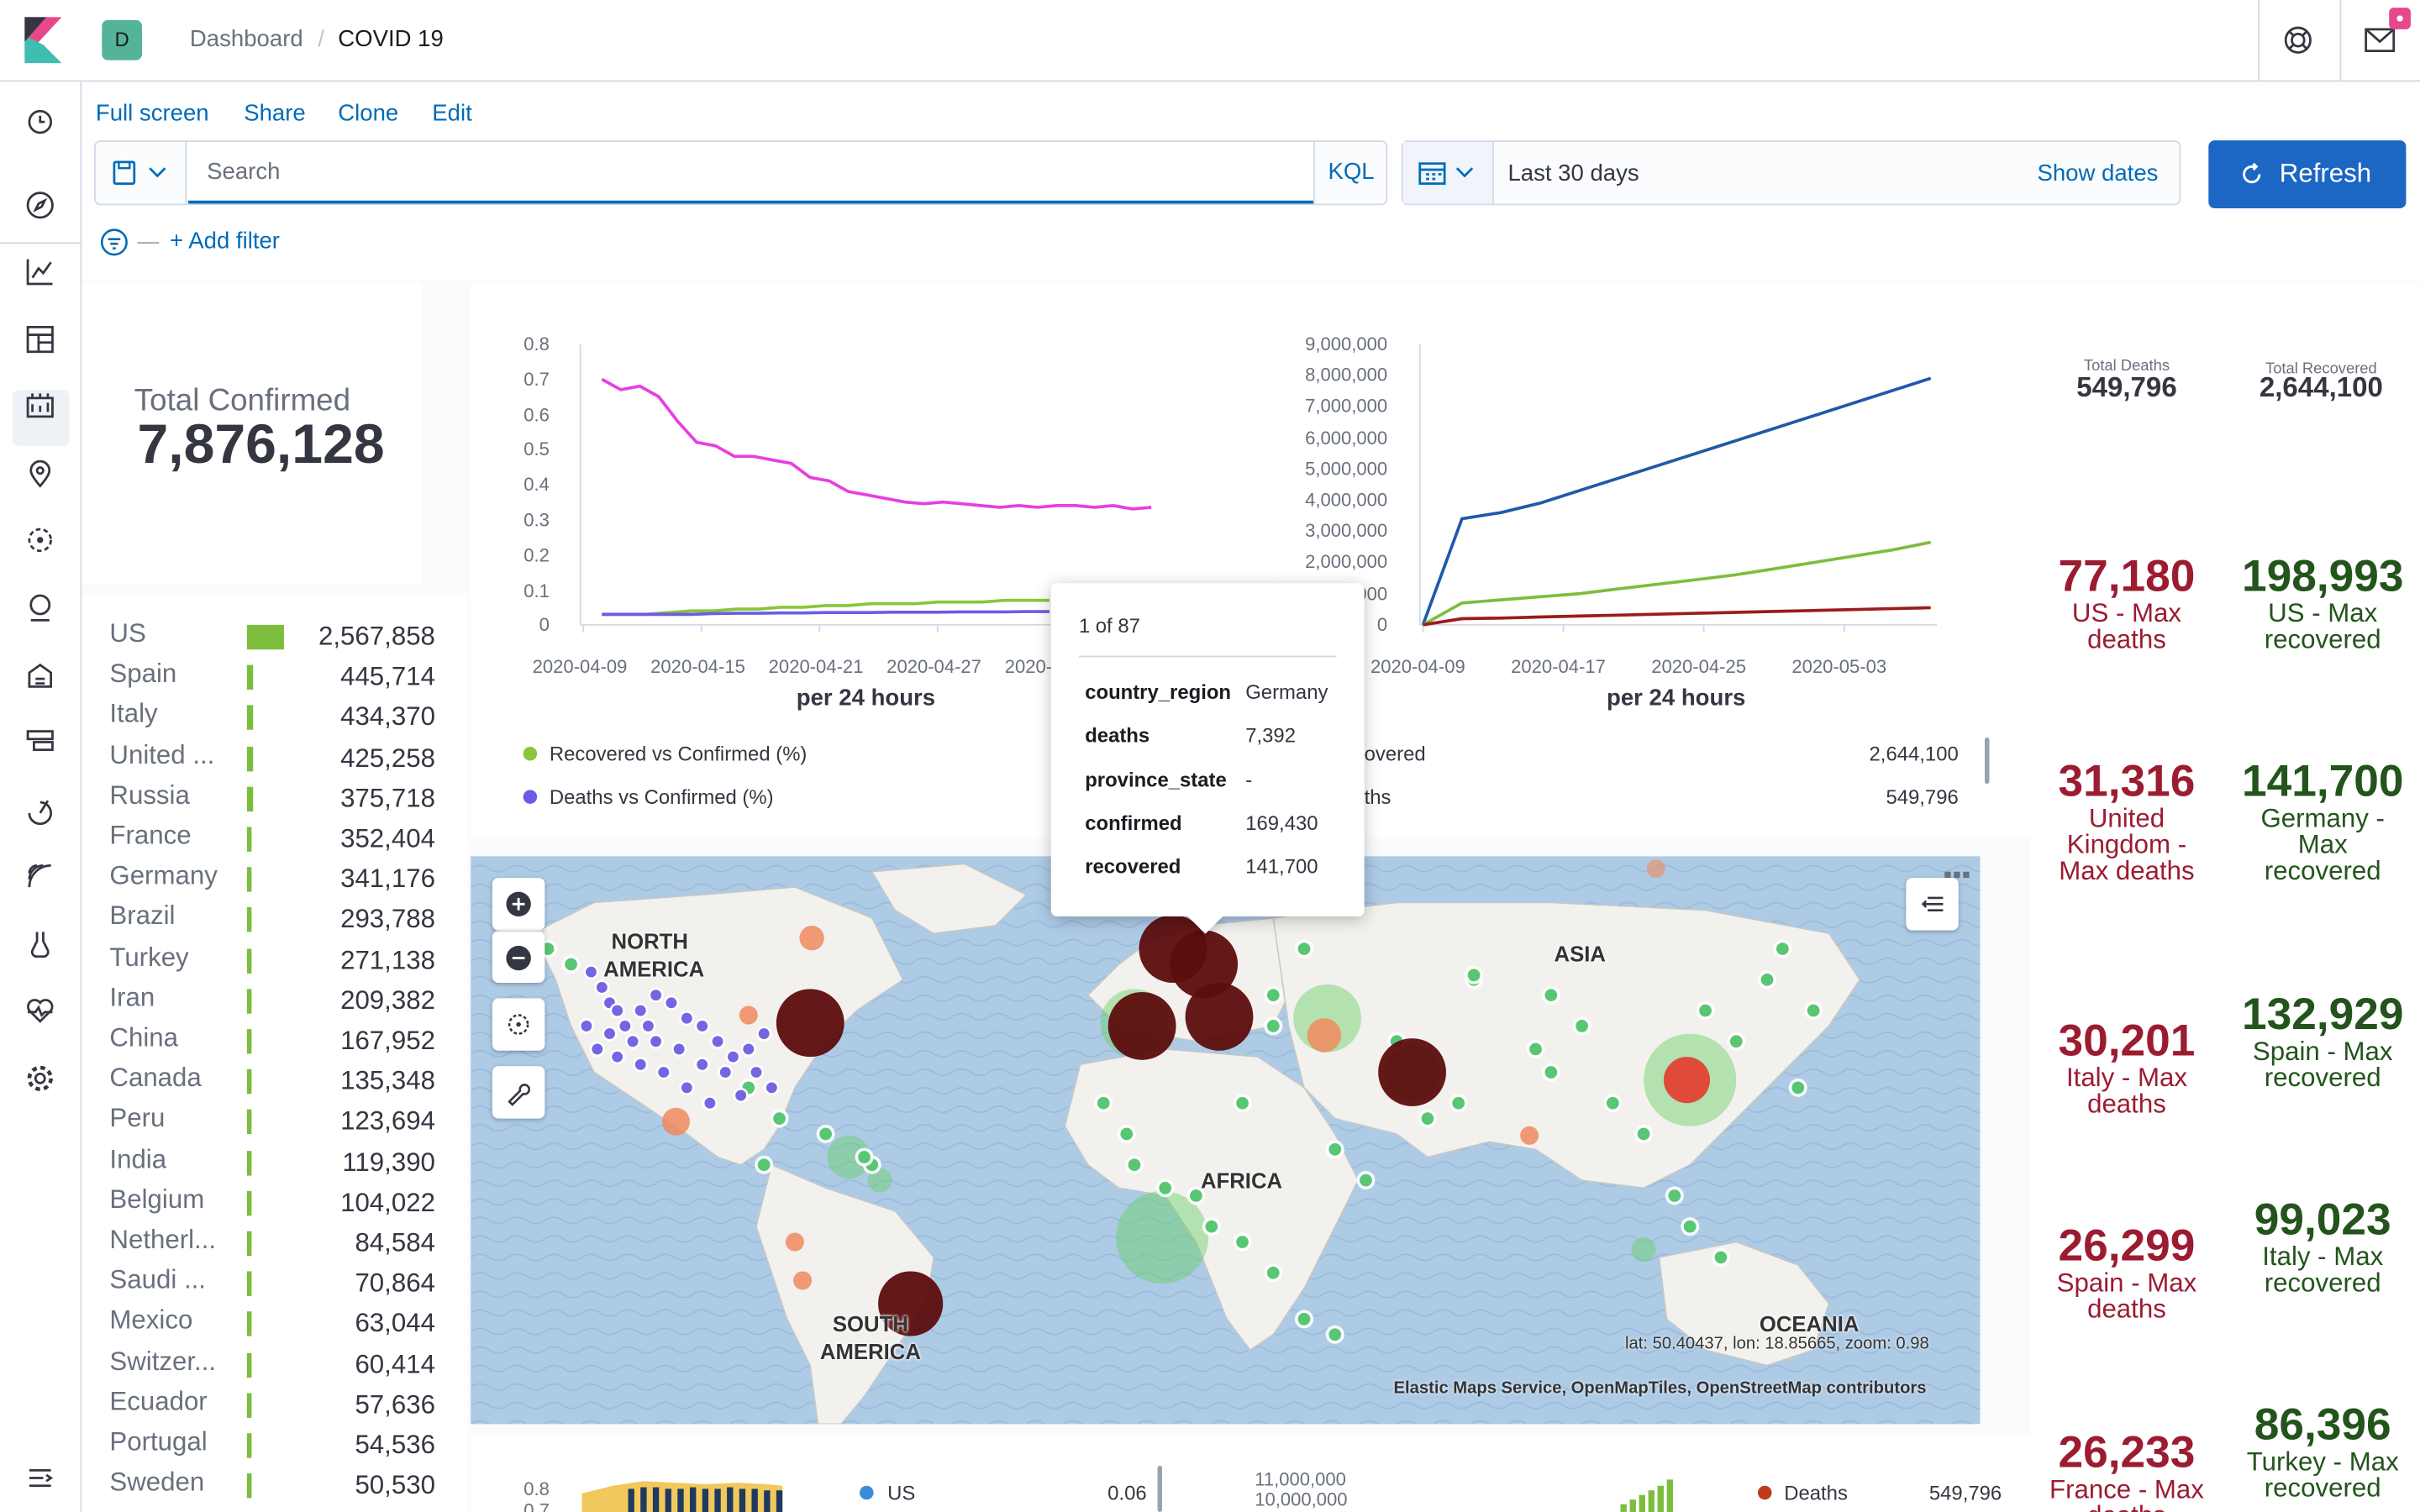 This screenshot has height=1512, width=2420. What do you see at coordinates (39, 205) in the screenshot?
I see `discover-compass-icon` at bounding box center [39, 205].